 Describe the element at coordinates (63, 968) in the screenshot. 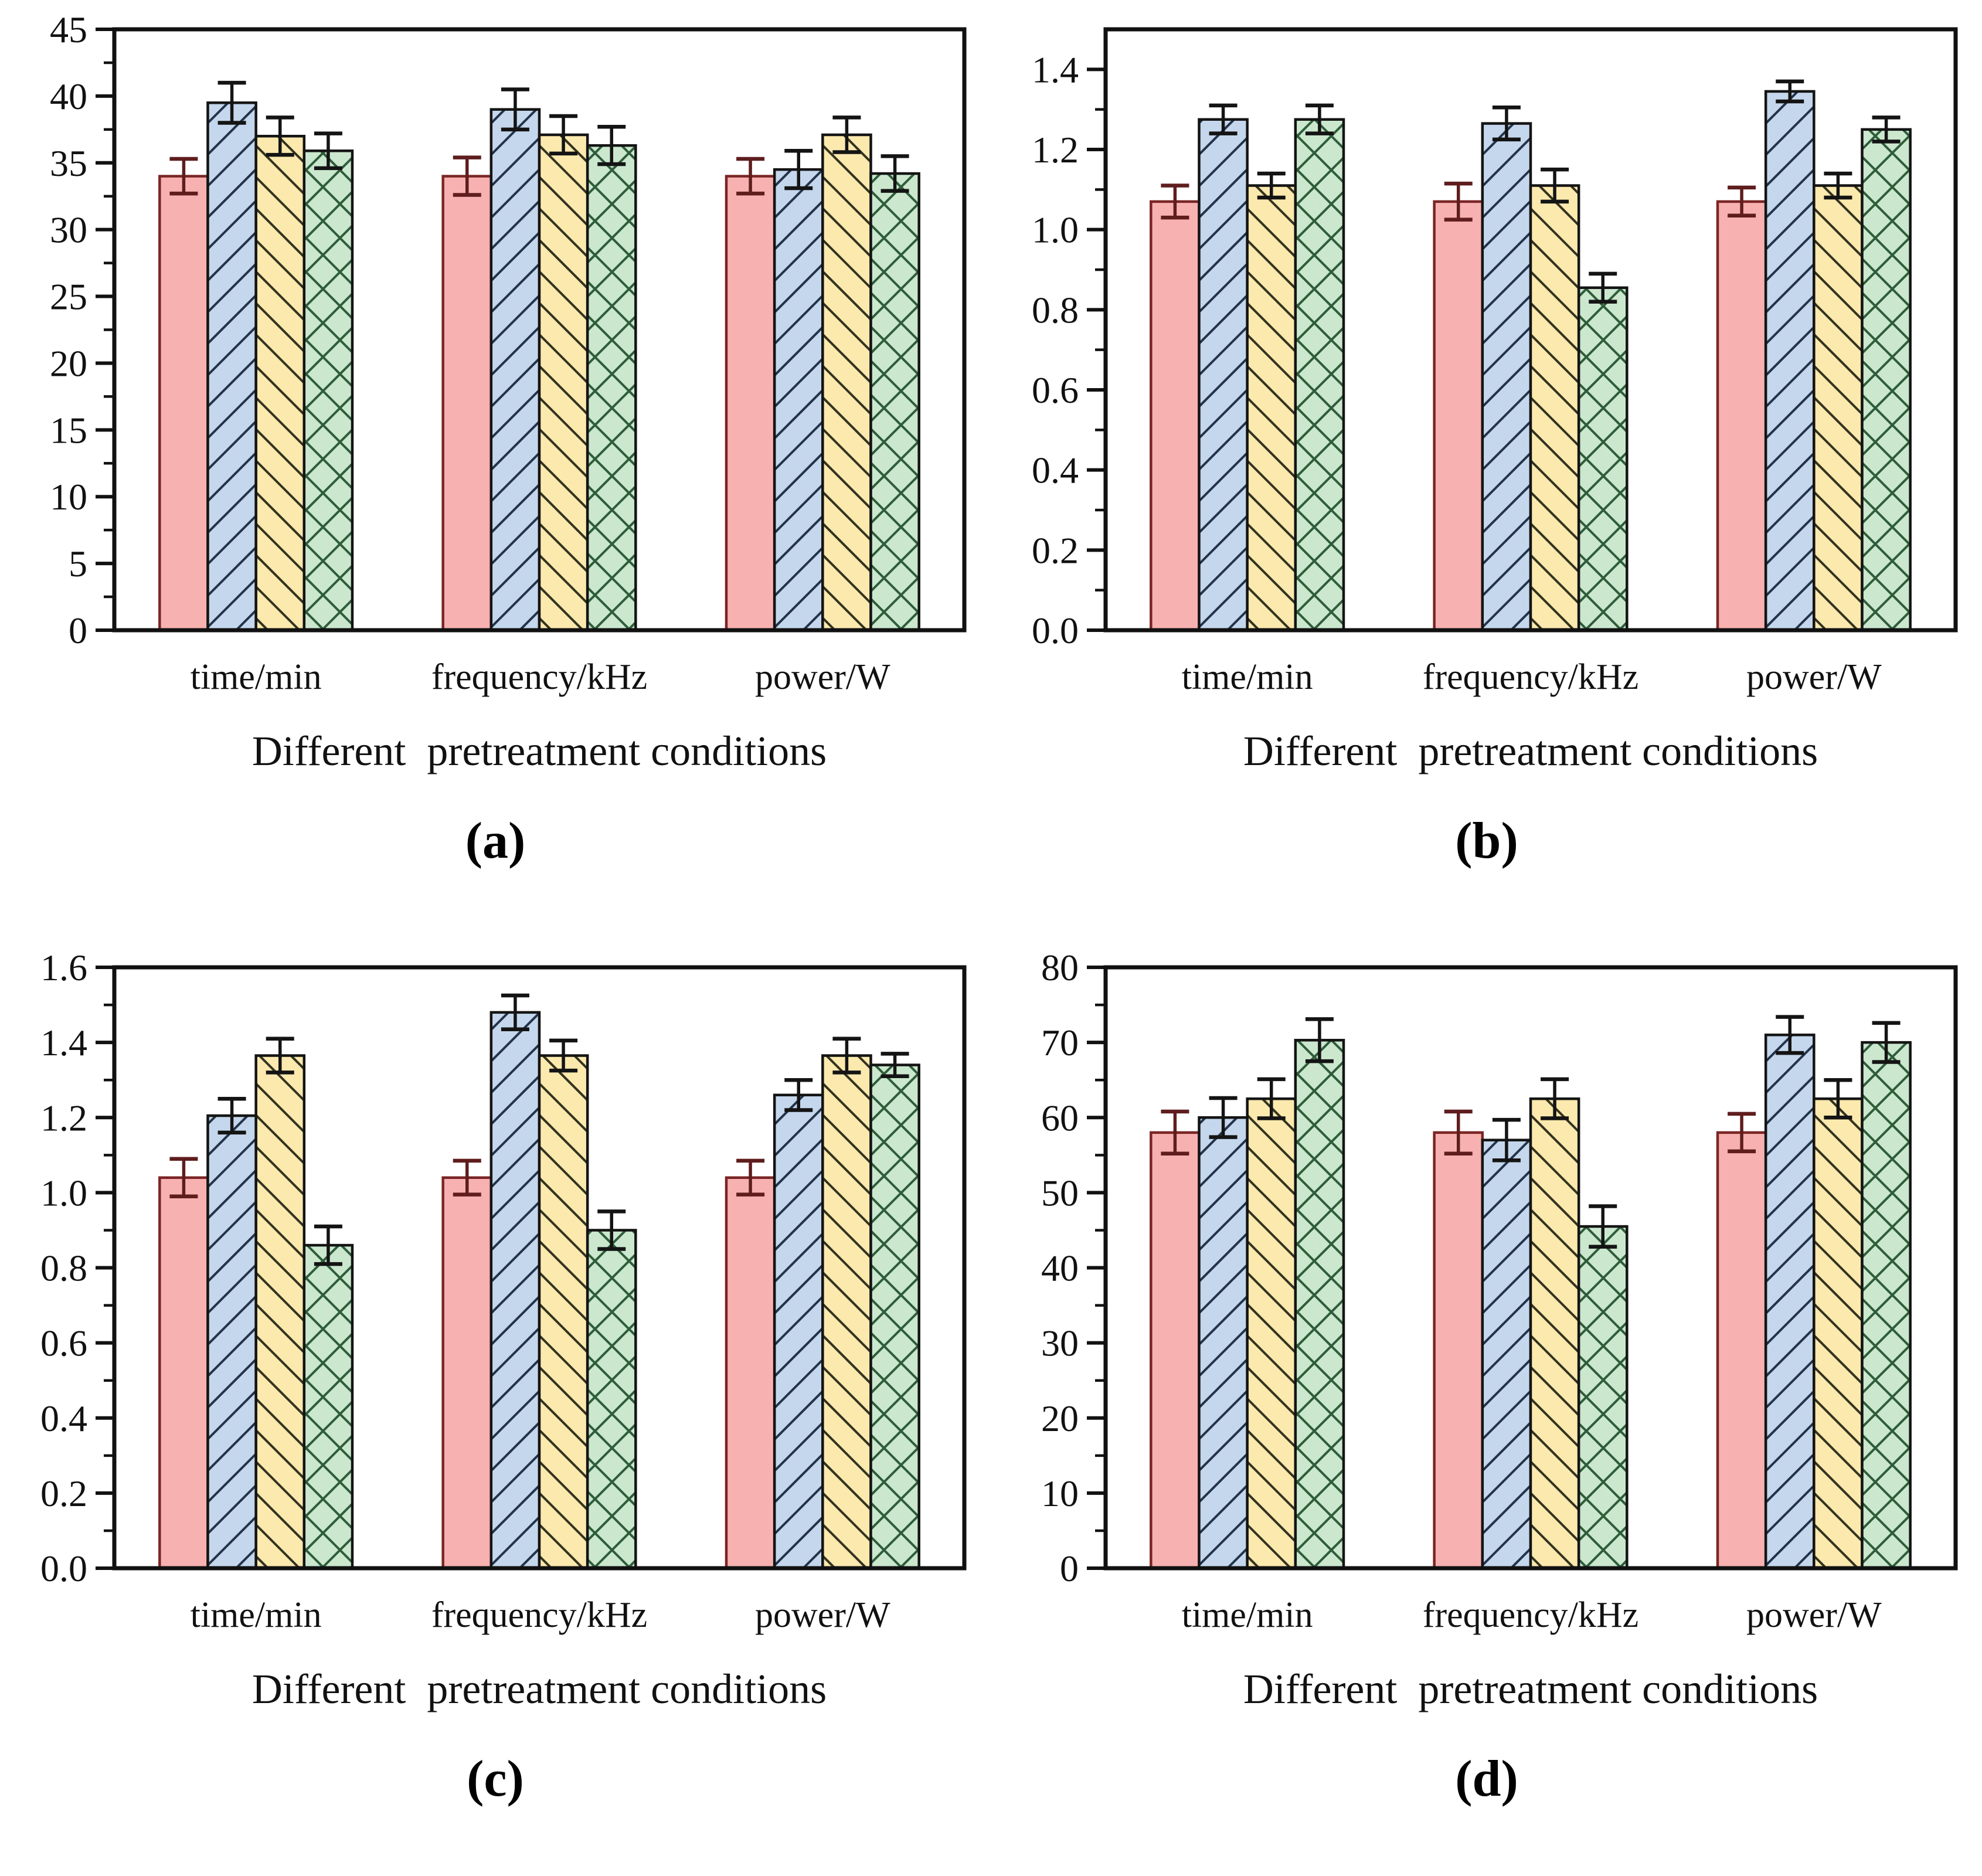

I see `y-tick-label: 1.6` at that location.